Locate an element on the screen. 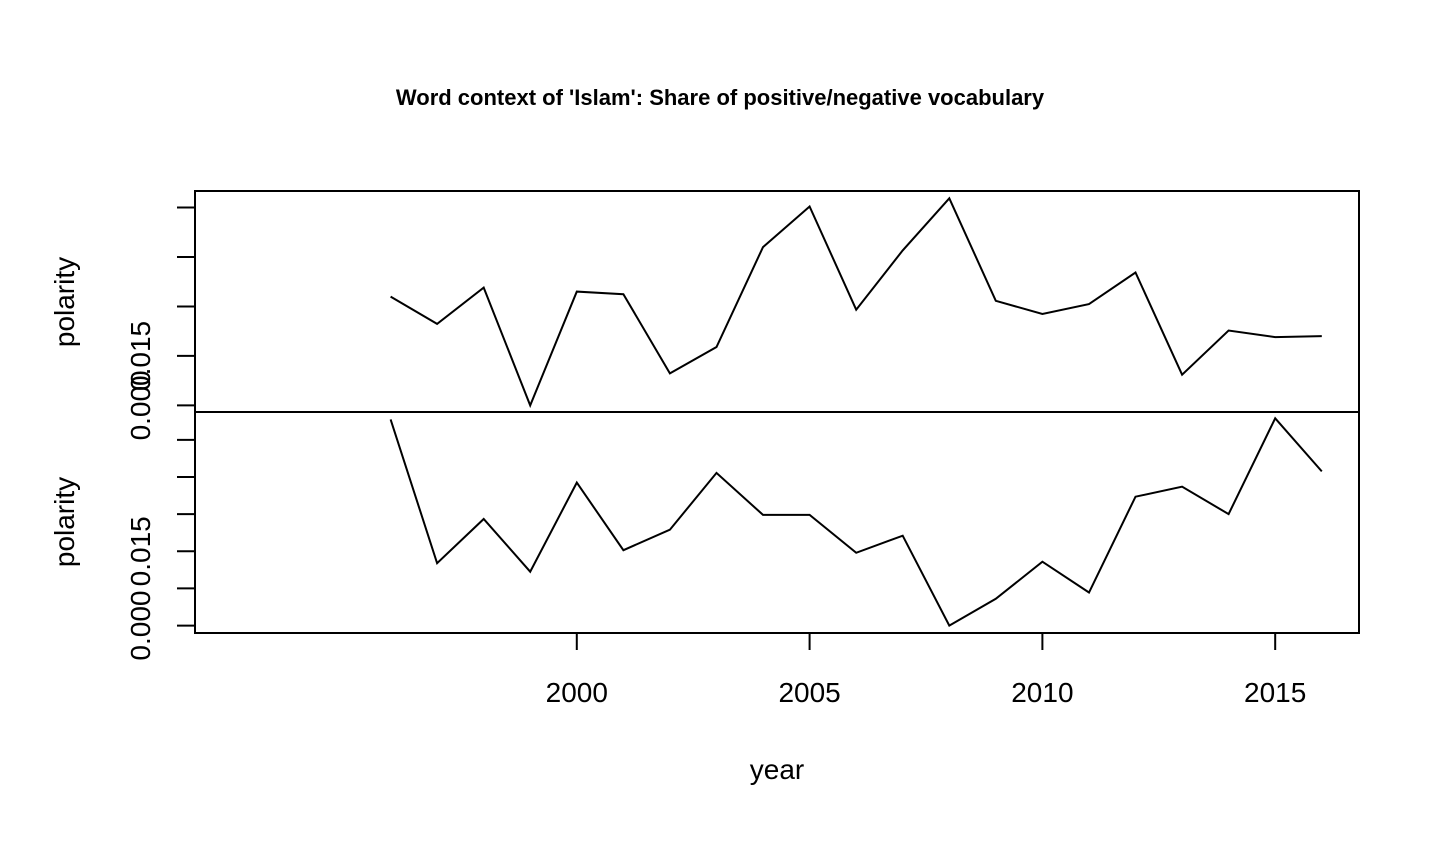 The width and height of the screenshot is (1440, 864). x-axis: 2000 2005 2010 2015 is located at coordinates (926, 670).